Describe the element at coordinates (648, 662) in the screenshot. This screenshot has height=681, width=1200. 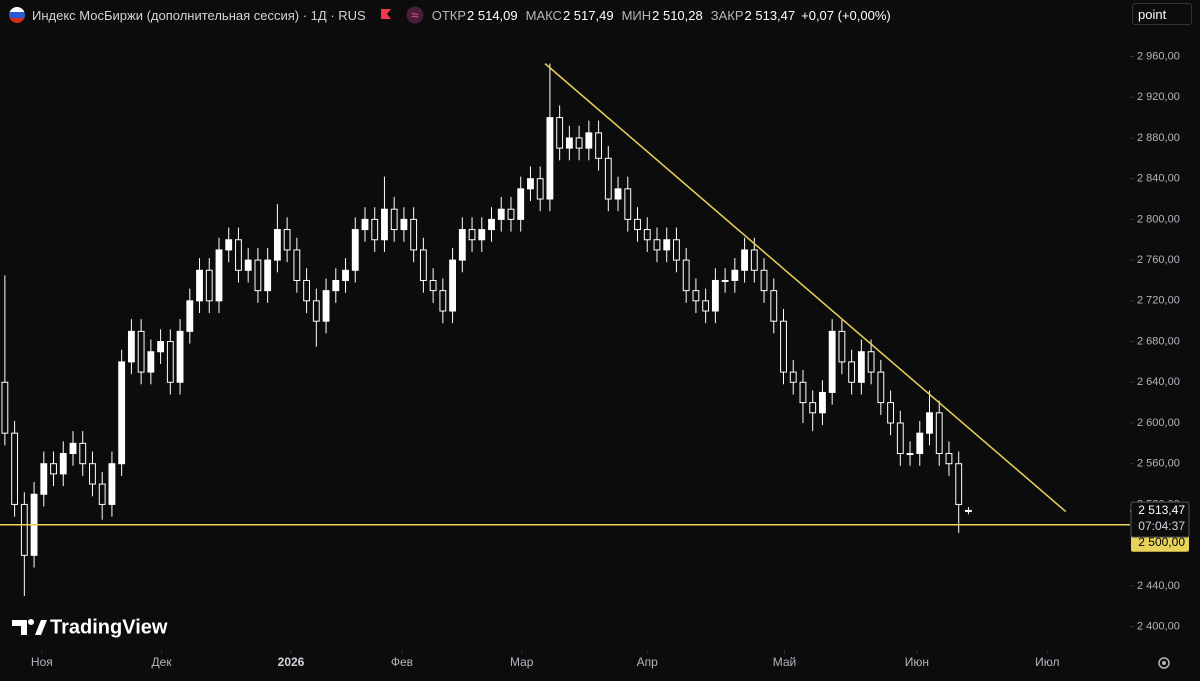
I see `x-tick-label: Апр` at that location.